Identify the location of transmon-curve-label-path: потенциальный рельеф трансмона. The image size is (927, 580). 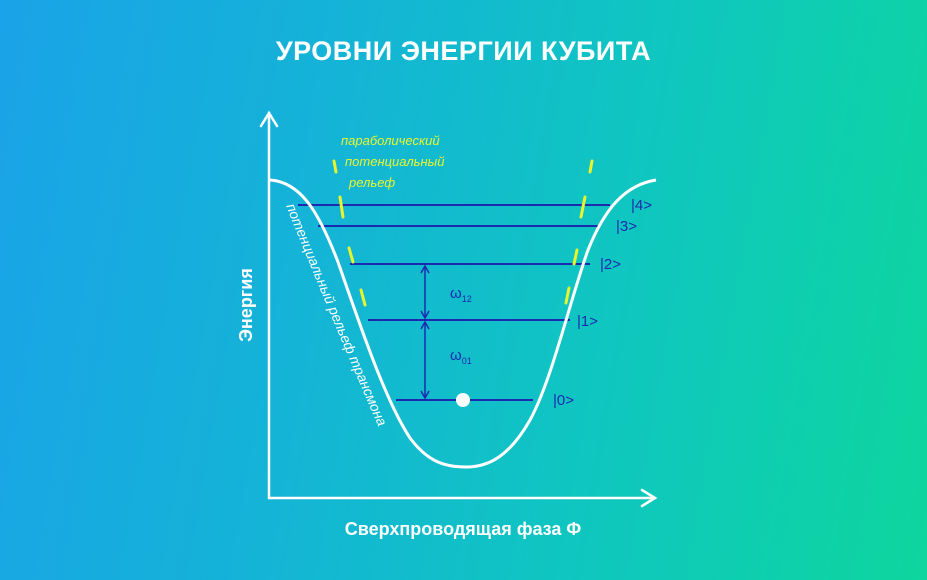
(336, 314).